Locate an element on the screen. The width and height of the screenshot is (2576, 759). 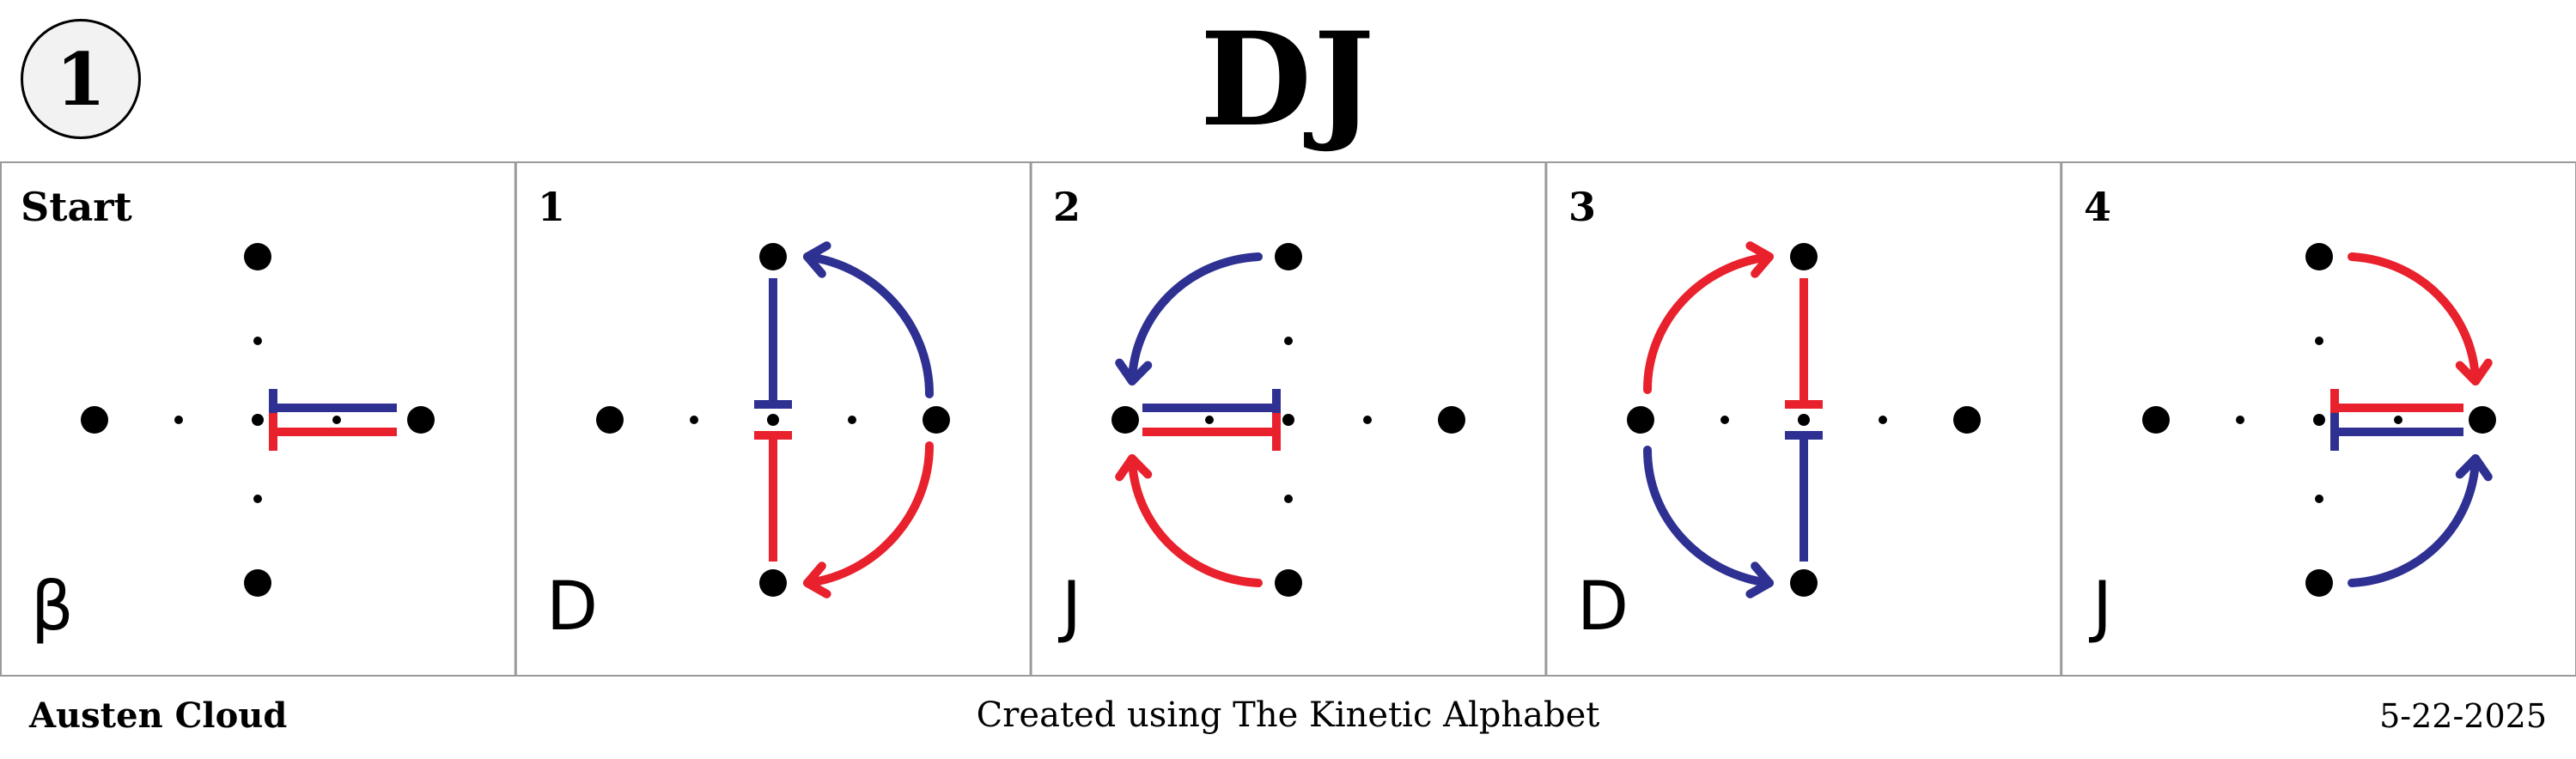
panel-letter-3: D is located at coordinates (1603, 607).